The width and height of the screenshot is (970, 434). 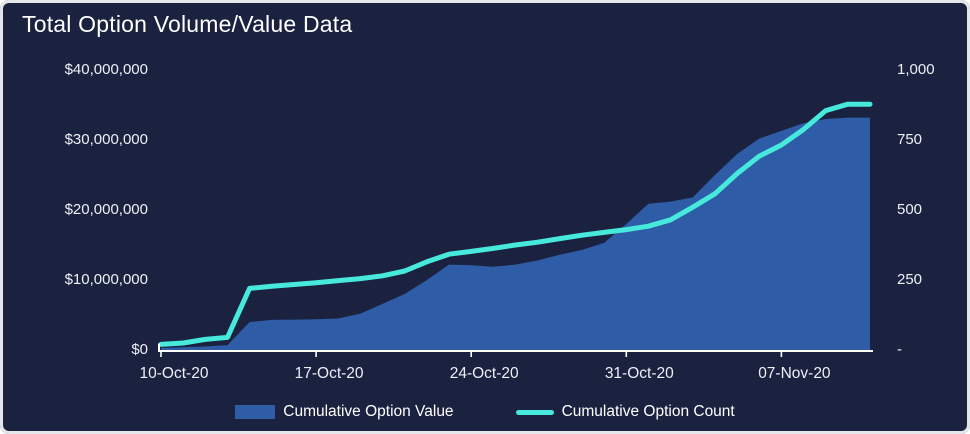 I want to click on legend-label-value: Cumulative Option Value, so click(x=368, y=411).